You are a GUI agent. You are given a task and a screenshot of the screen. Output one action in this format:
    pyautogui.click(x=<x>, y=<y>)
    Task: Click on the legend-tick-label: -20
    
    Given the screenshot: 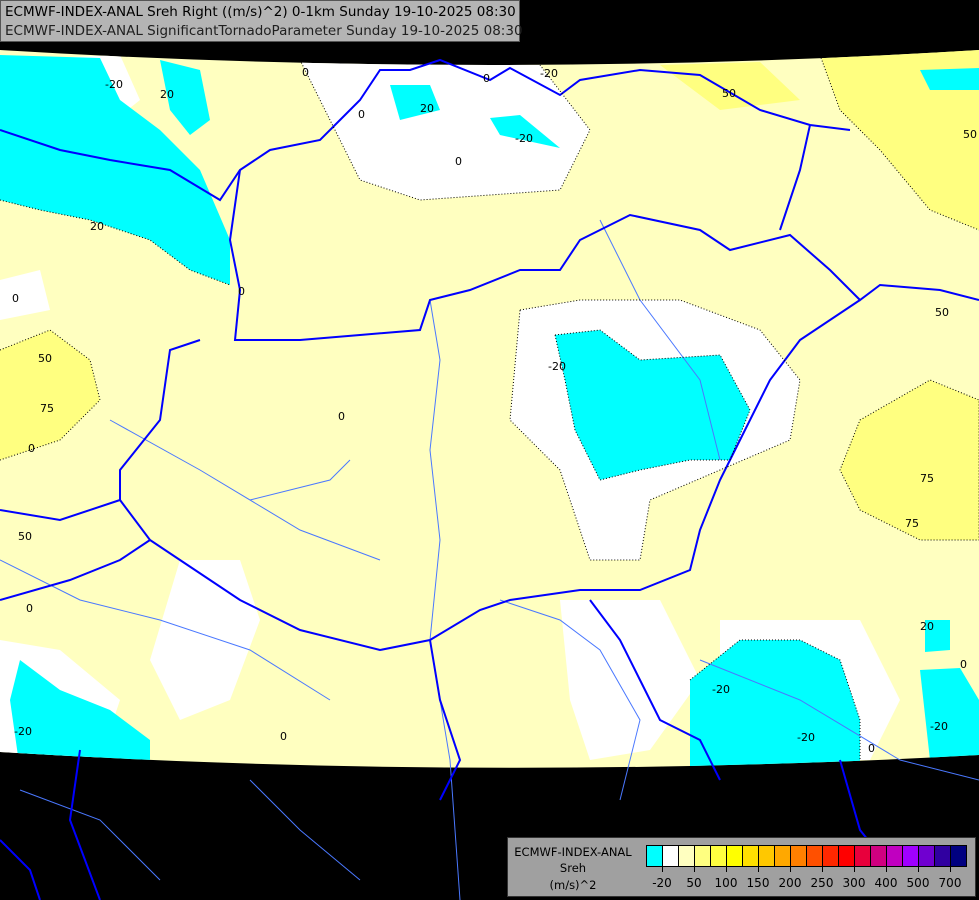 What is the action you would take?
    pyautogui.click(x=662, y=883)
    